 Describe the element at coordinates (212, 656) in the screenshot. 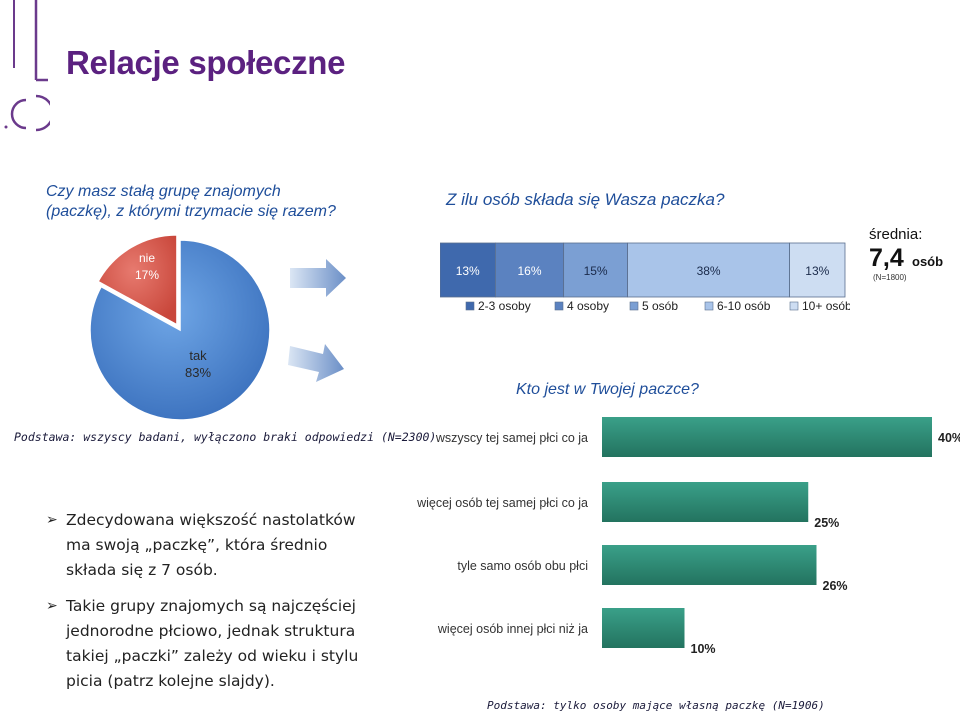

I see `bullet-line: takiej „paczki” zależy od wieku i stylu` at that location.